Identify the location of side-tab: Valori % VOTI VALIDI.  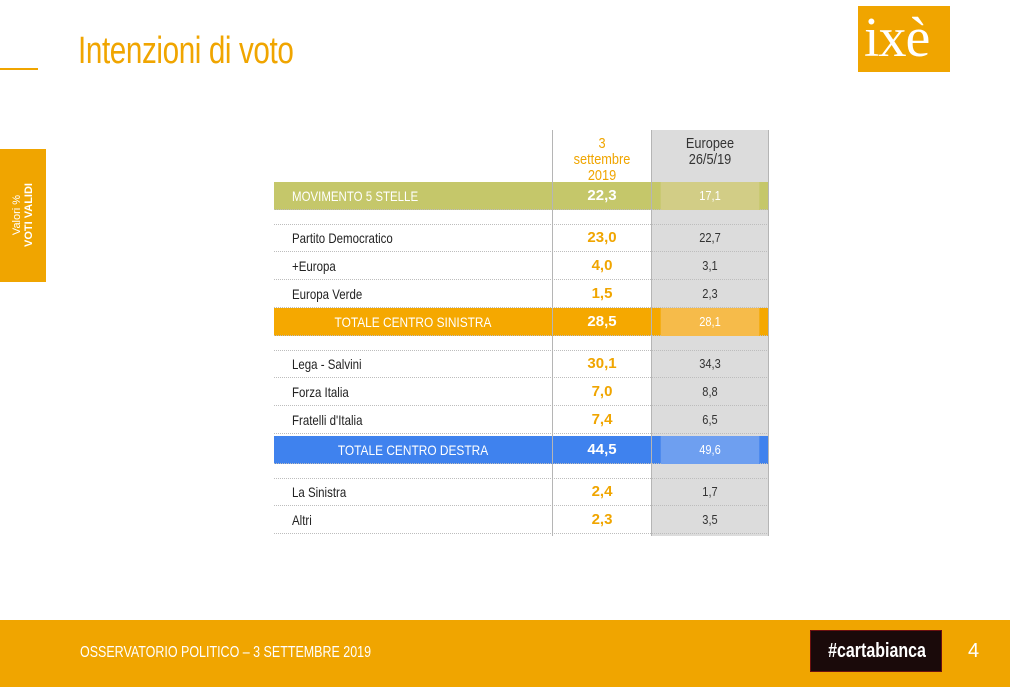
(23, 215).